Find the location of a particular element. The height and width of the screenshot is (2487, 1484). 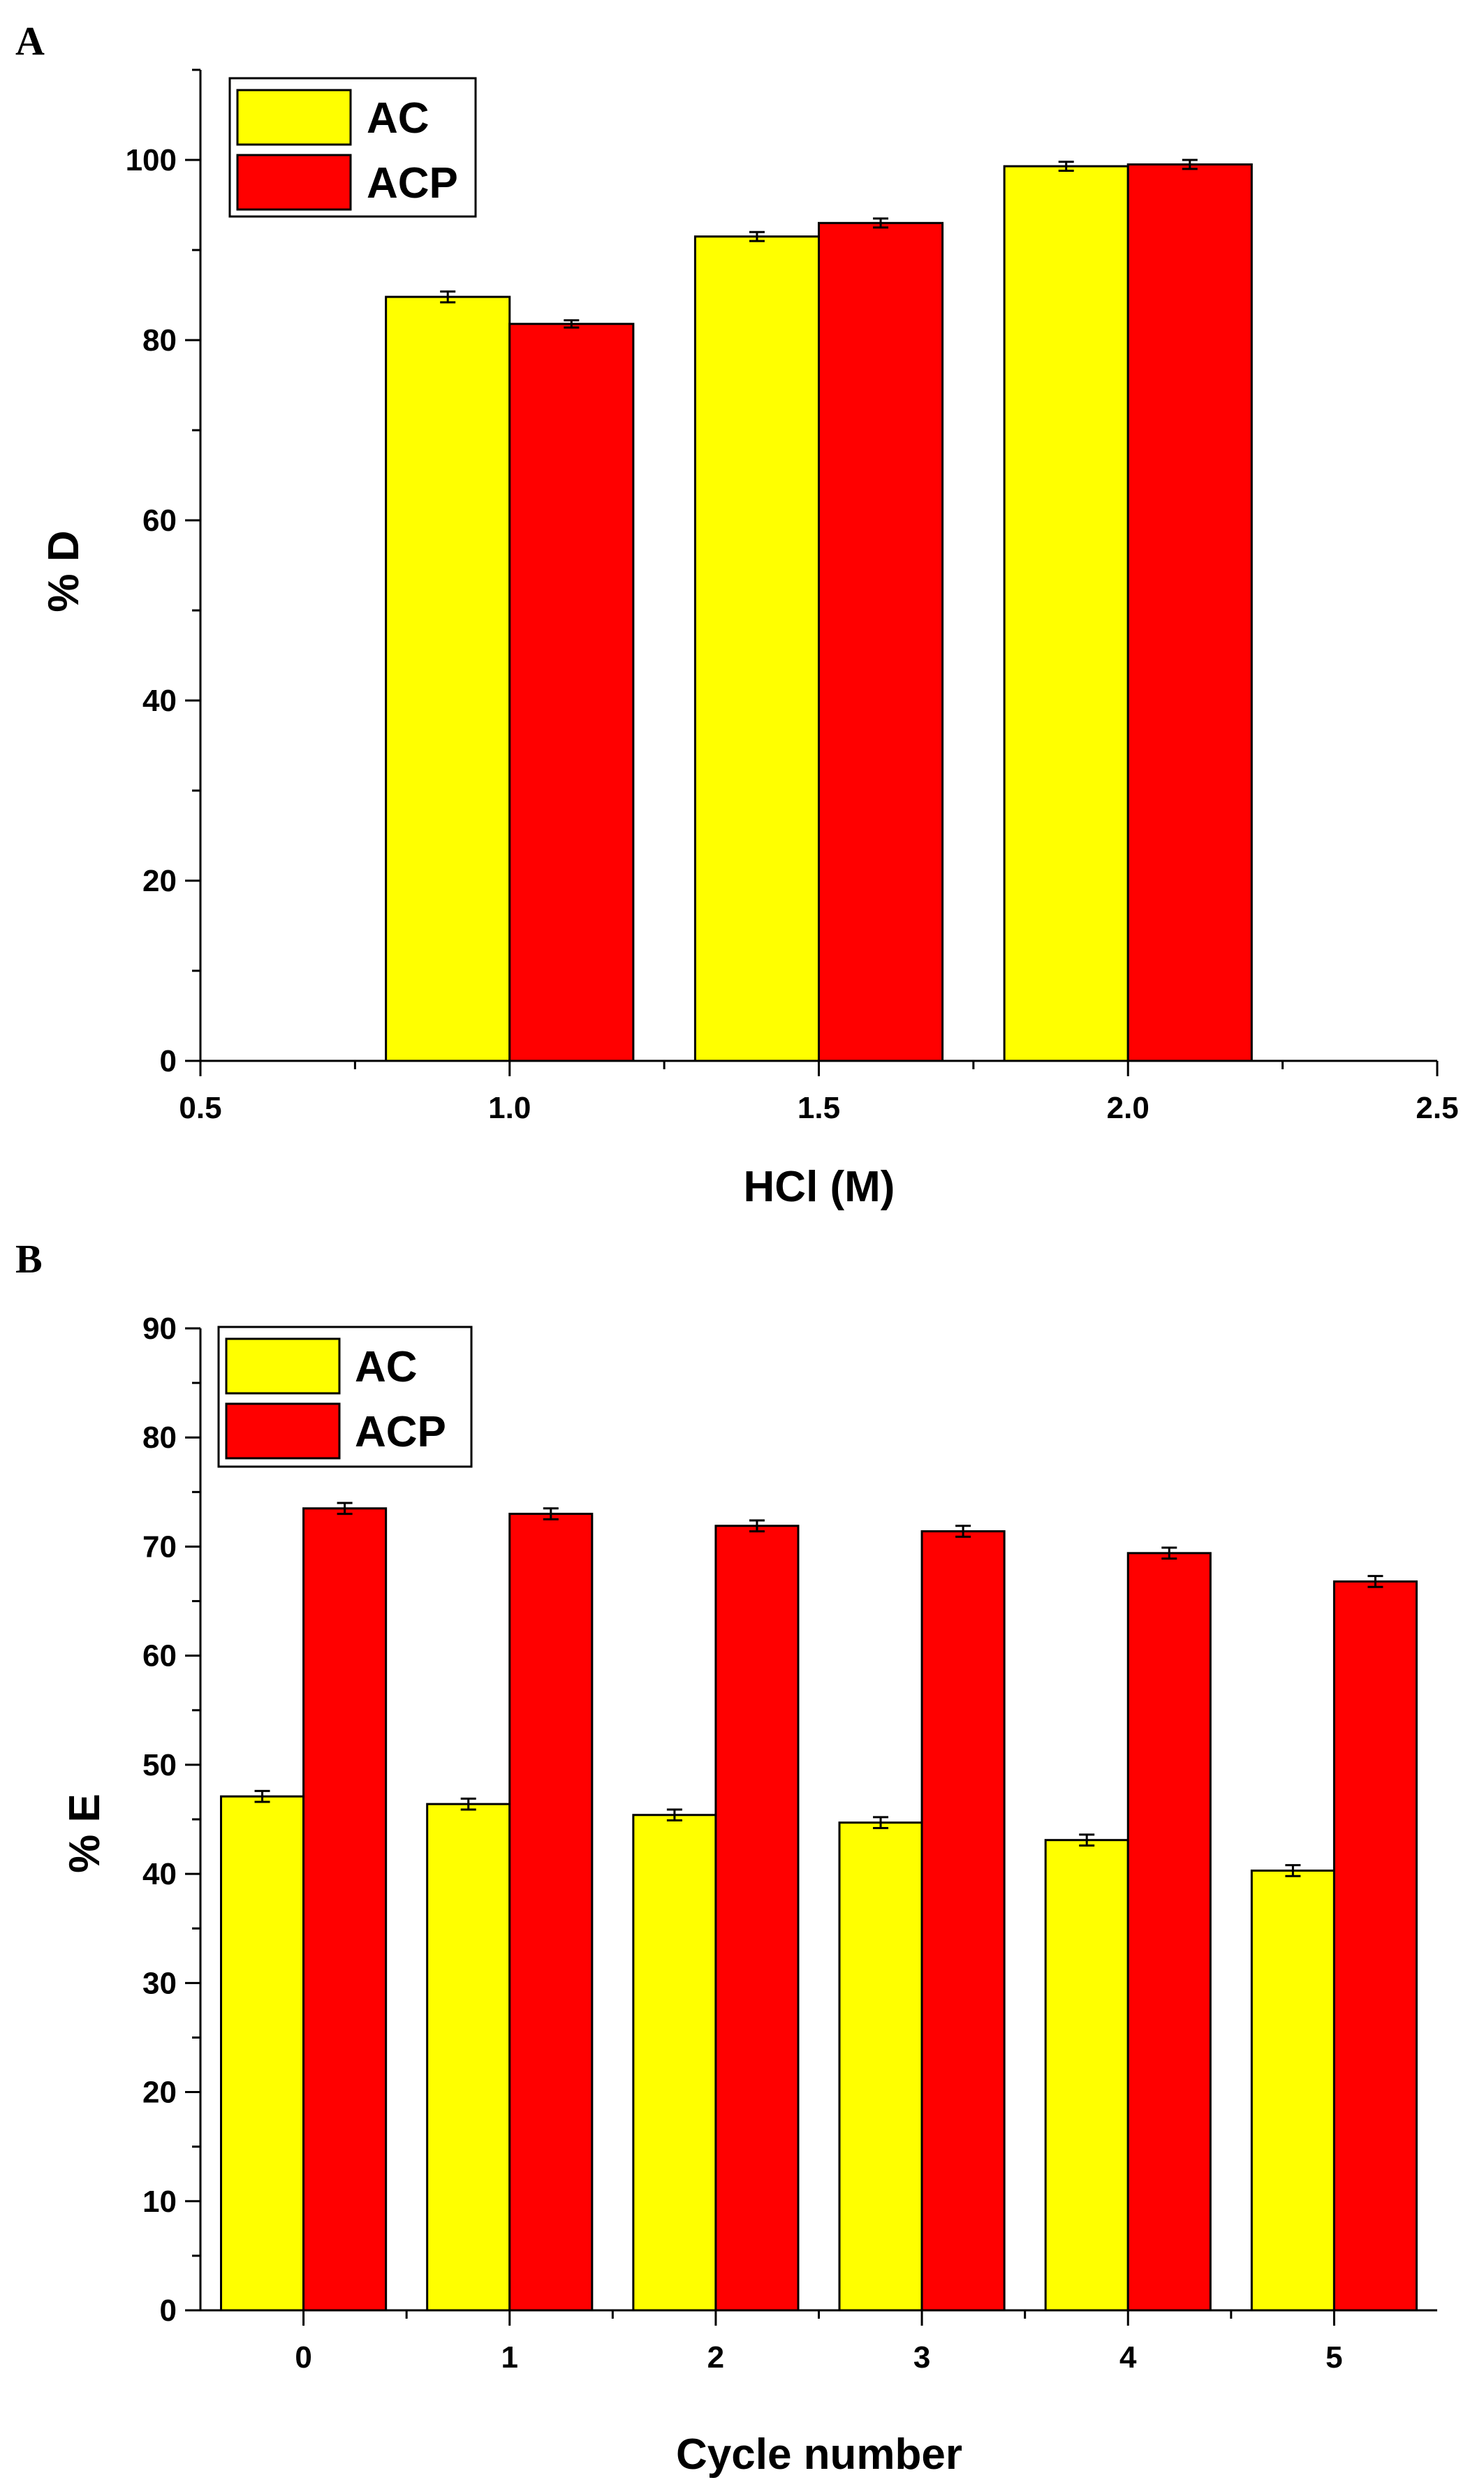

panel-a-legend-label-acp: ACP is located at coordinates (412, 183).